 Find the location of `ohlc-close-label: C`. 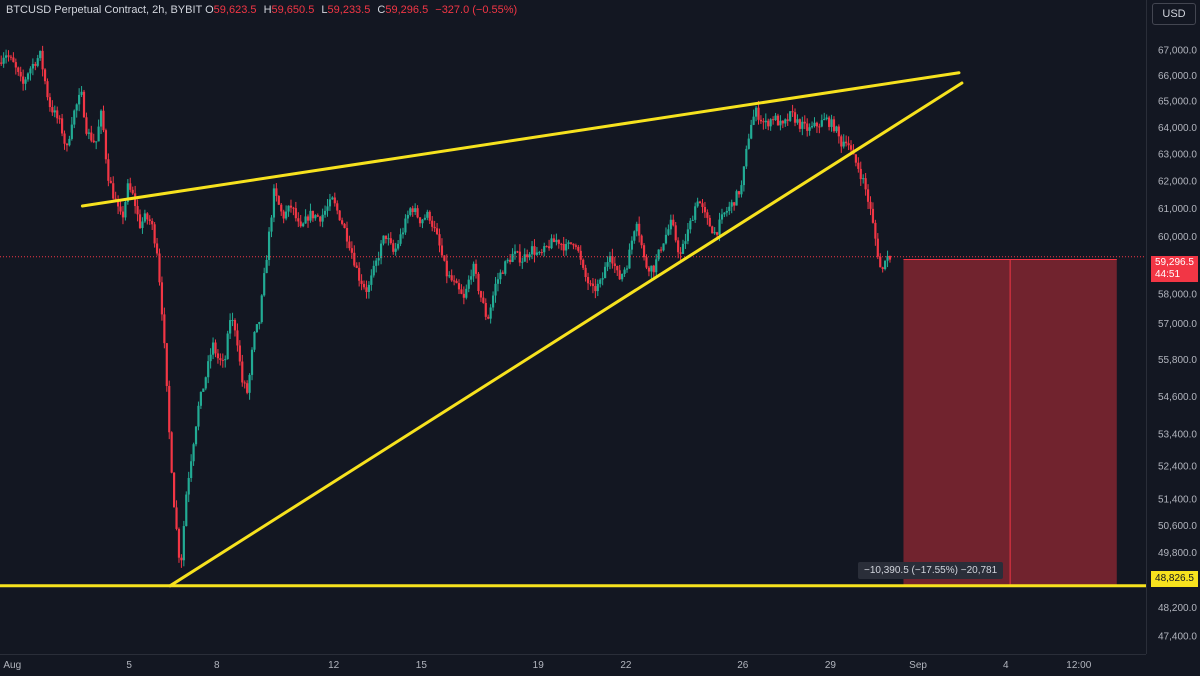

ohlc-close-label: C is located at coordinates (381, 10).